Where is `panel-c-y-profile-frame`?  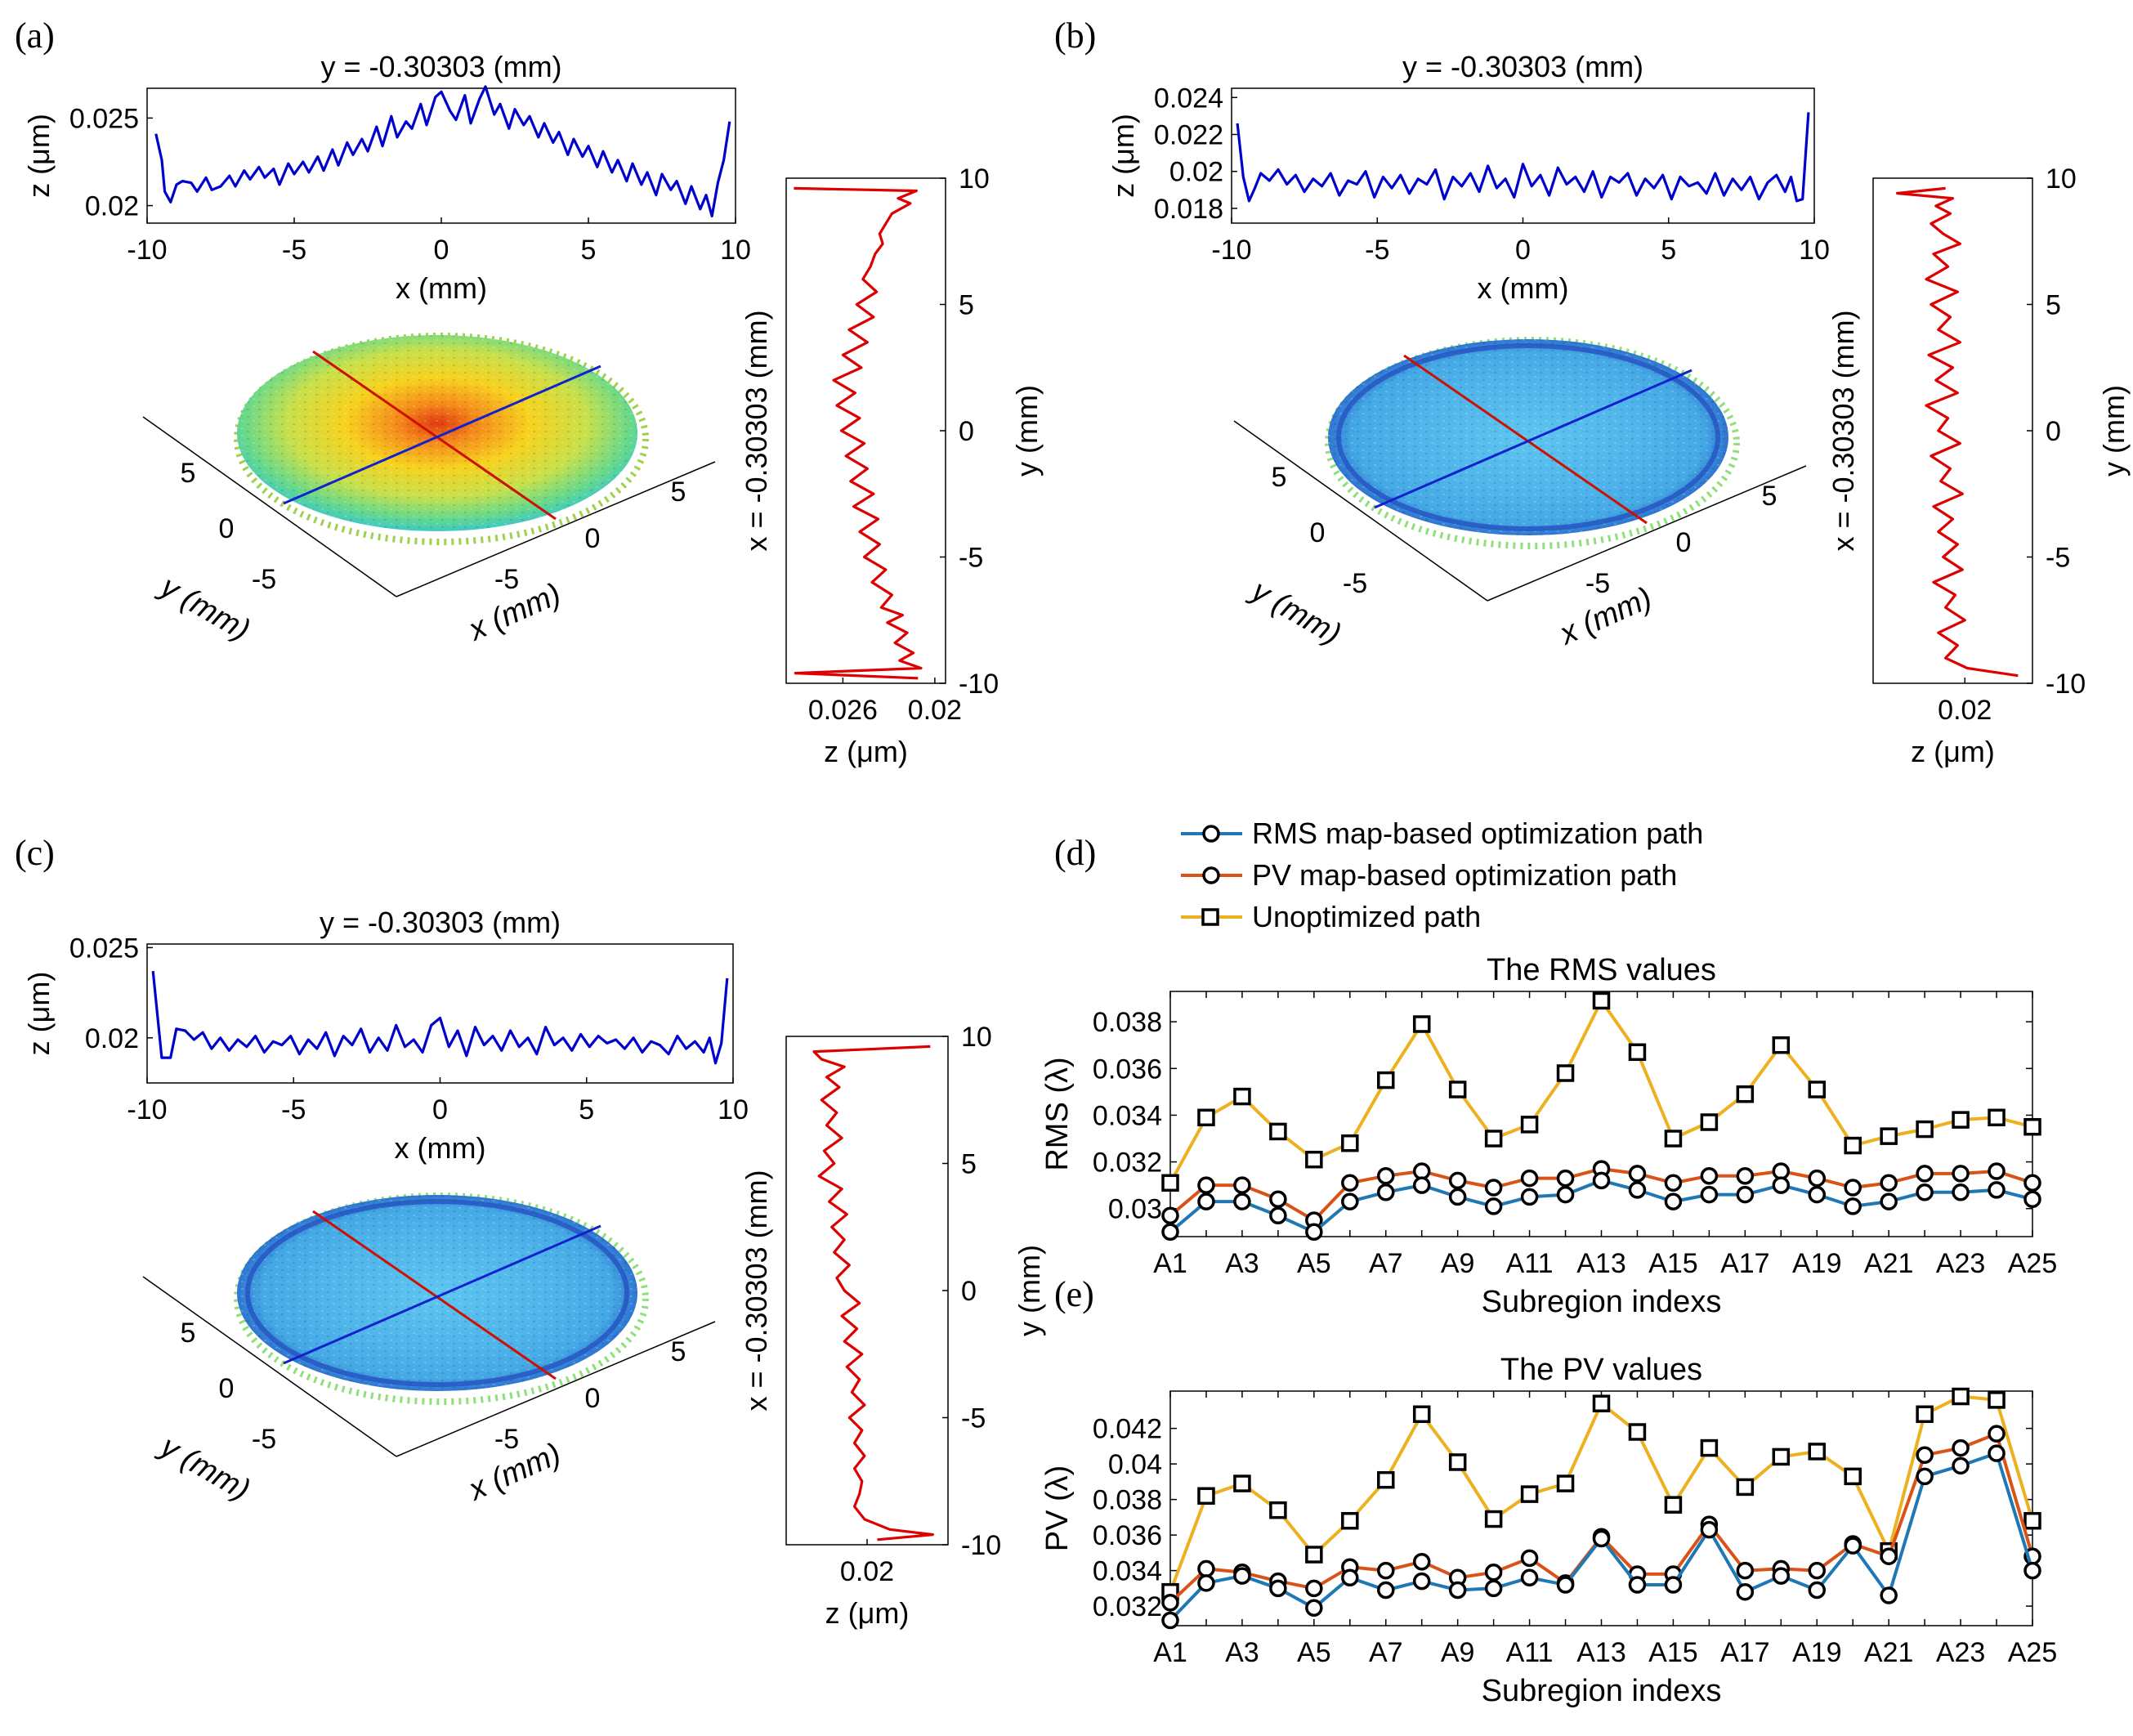 panel-c-y-profile-frame is located at coordinates (867, 1291).